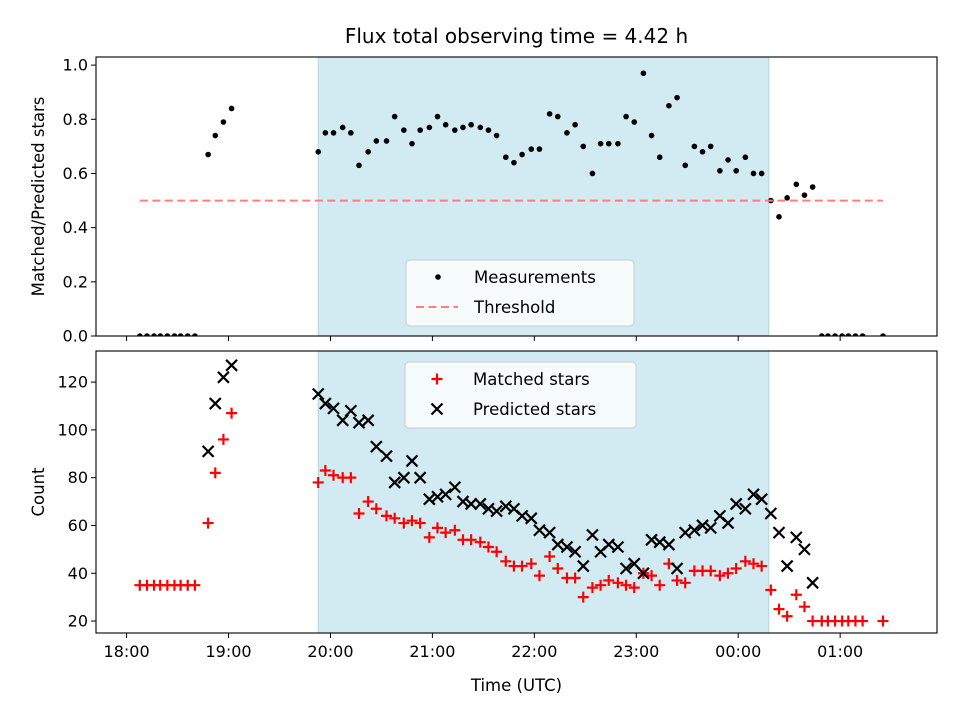  What do you see at coordinates (127, 651) in the screenshot?
I see `x-tick-label: 18:00` at bounding box center [127, 651].